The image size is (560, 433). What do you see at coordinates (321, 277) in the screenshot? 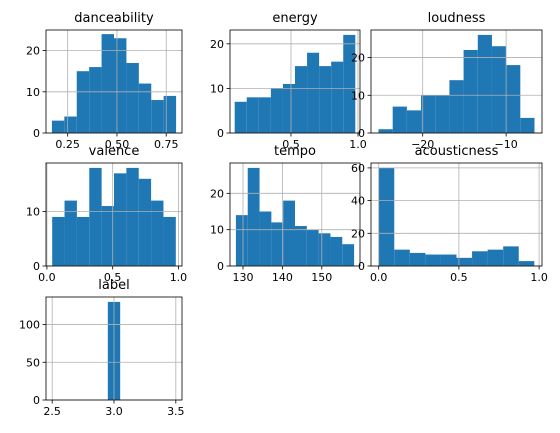
I see `x-tick-label: 150` at bounding box center [321, 277].